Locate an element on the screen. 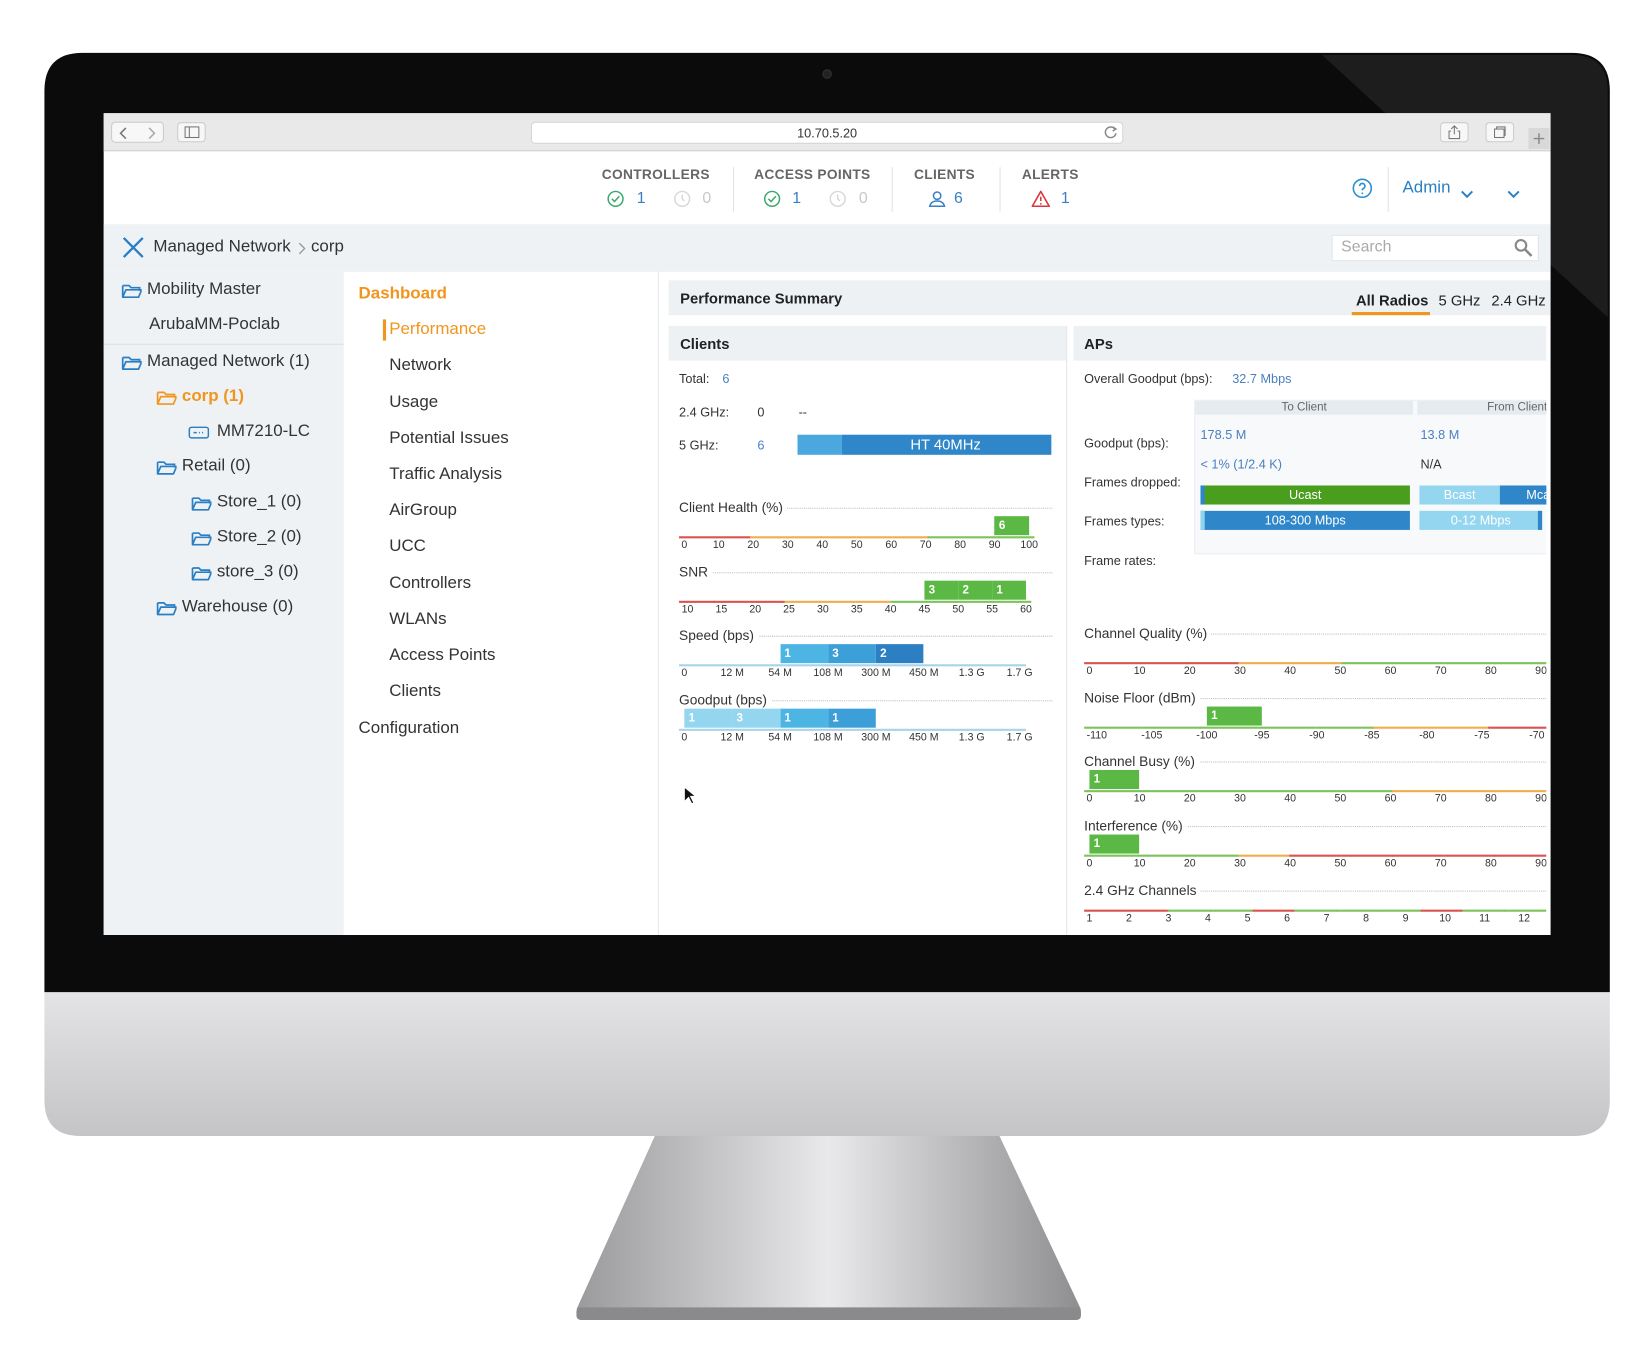 The image size is (1650, 1350). back-button is located at coordinates (123, 133).